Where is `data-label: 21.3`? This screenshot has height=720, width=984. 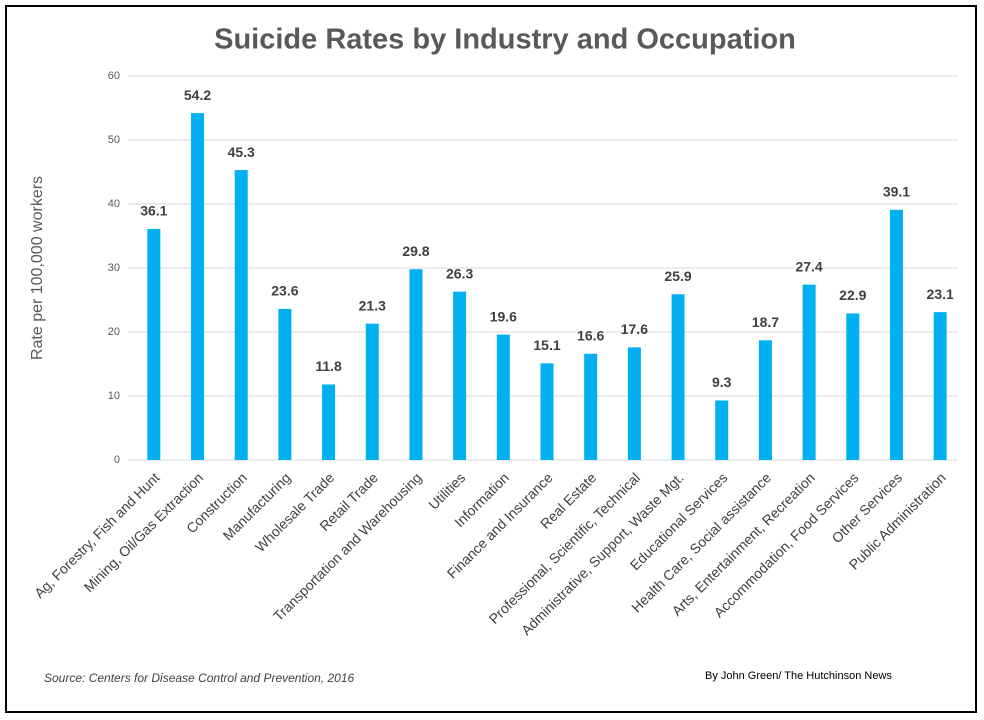
data-label: 21.3 is located at coordinates (372, 305).